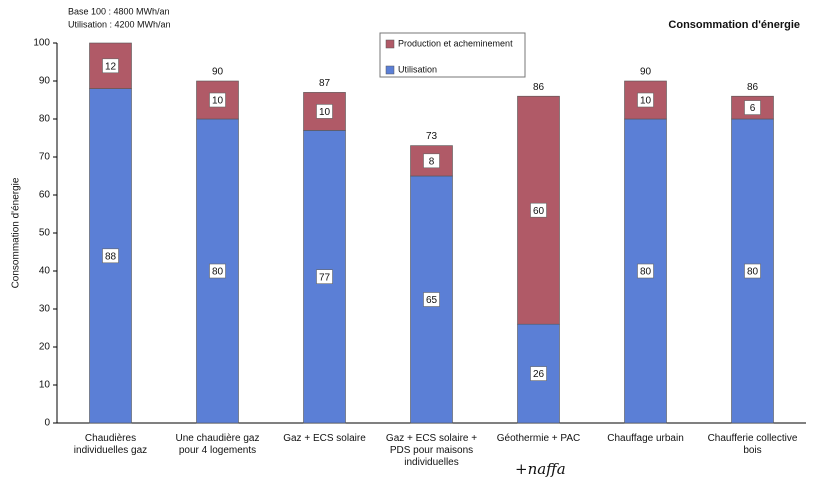 This screenshot has height=495, width=814. I want to click on value-label: 77, so click(325, 277).